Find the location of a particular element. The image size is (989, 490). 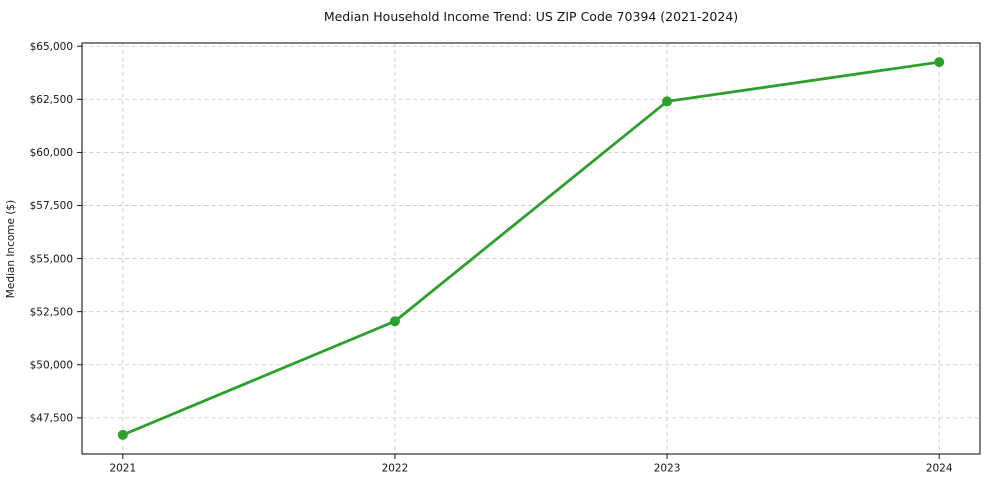

y-tick-label: $50,000 is located at coordinates (51, 365).